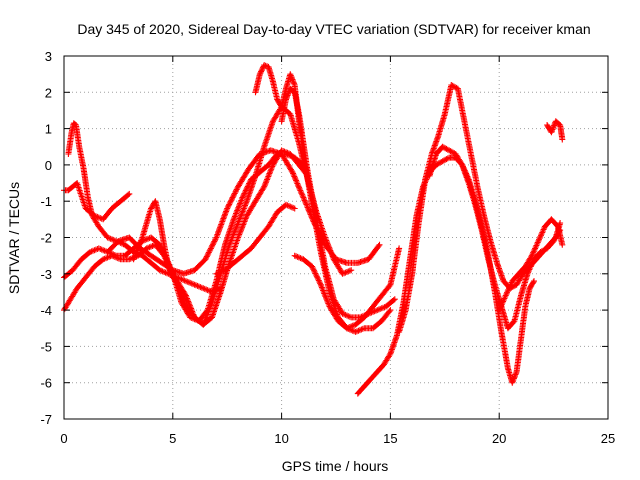 The width and height of the screenshot is (640, 480). Describe the element at coordinates (14, 238) in the screenshot. I see `y-axis-label: SDTVAR / TECUs` at that location.